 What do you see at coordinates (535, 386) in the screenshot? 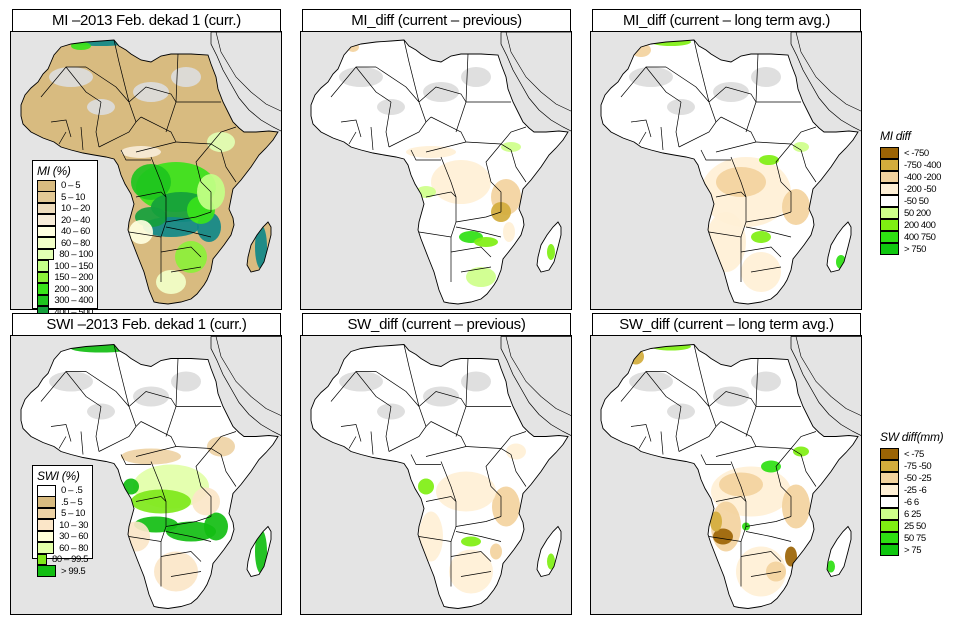
I see `arabia-outline` at bounding box center [535, 386].